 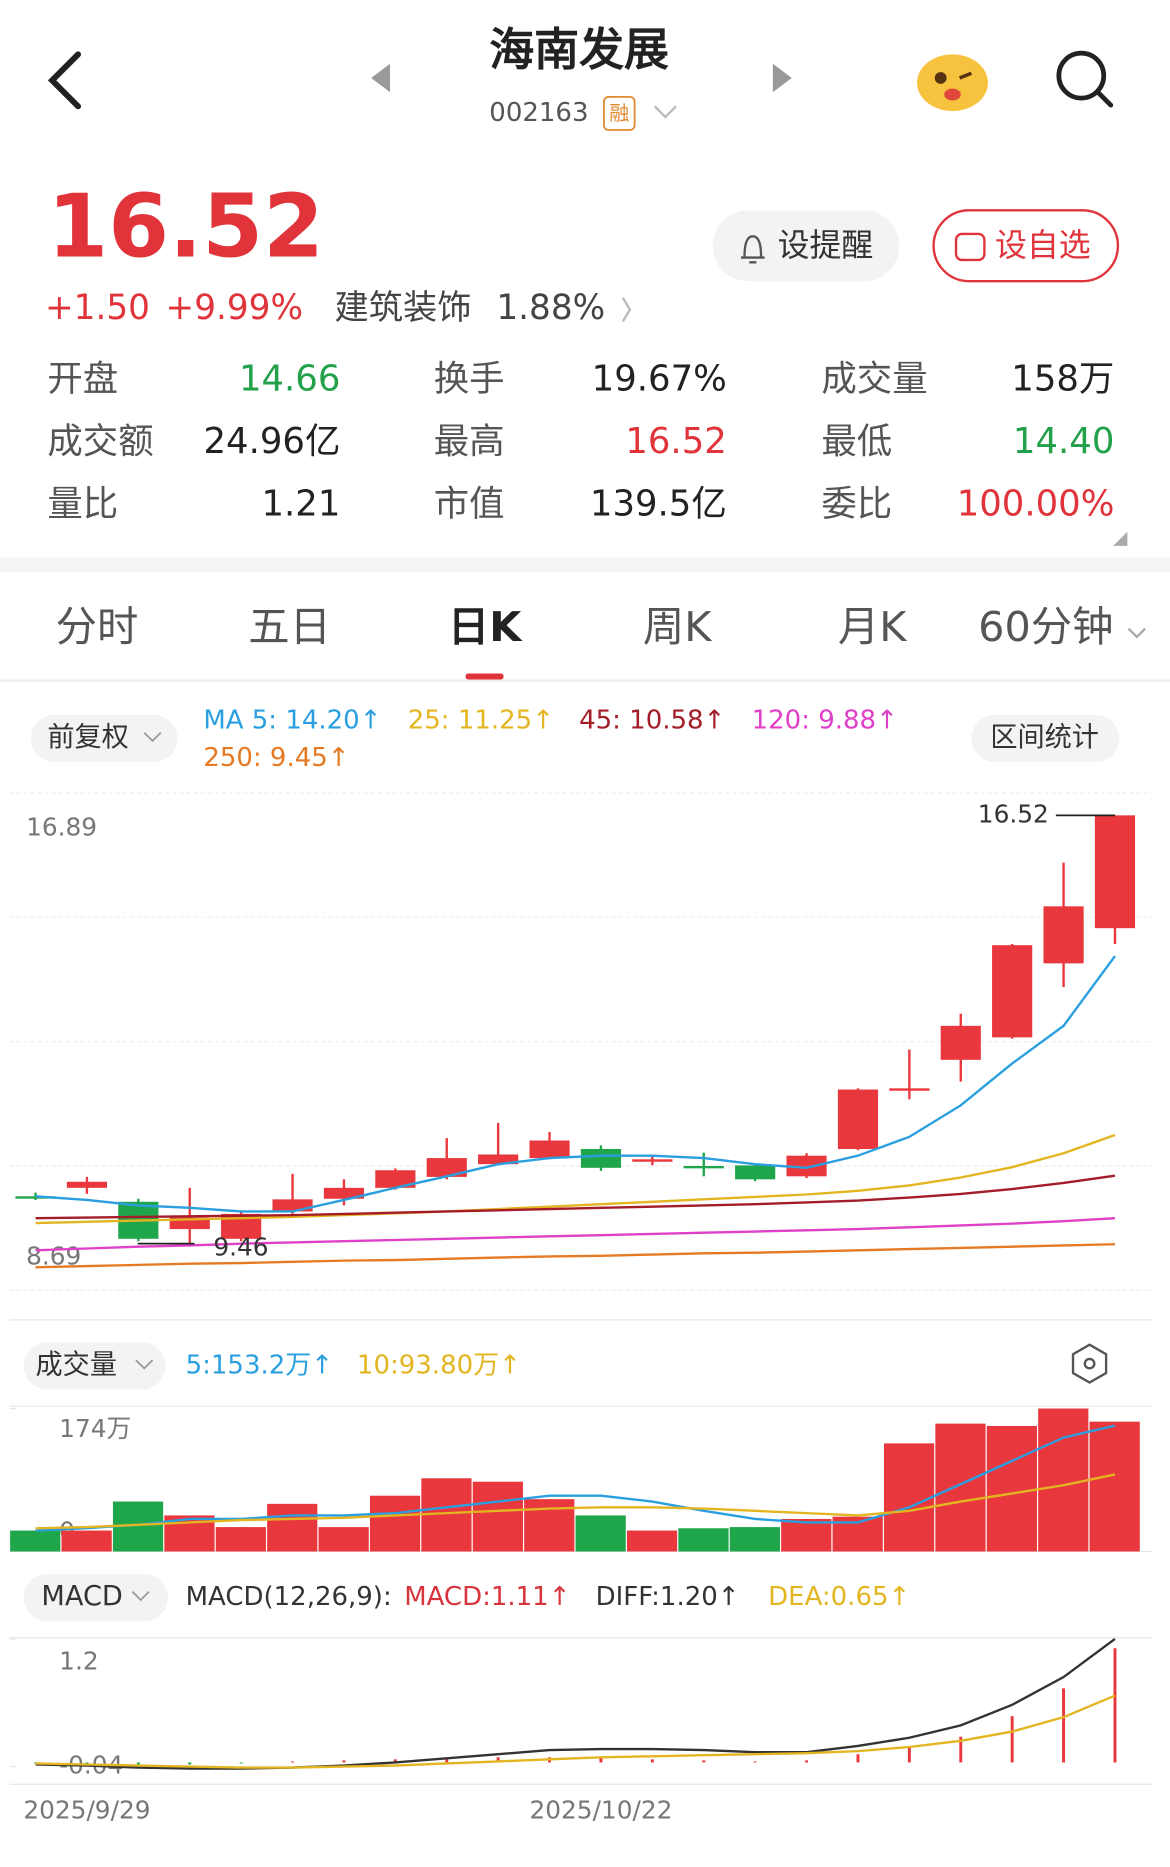 I want to click on watch-label: 设自选, so click(x=1043, y=245).